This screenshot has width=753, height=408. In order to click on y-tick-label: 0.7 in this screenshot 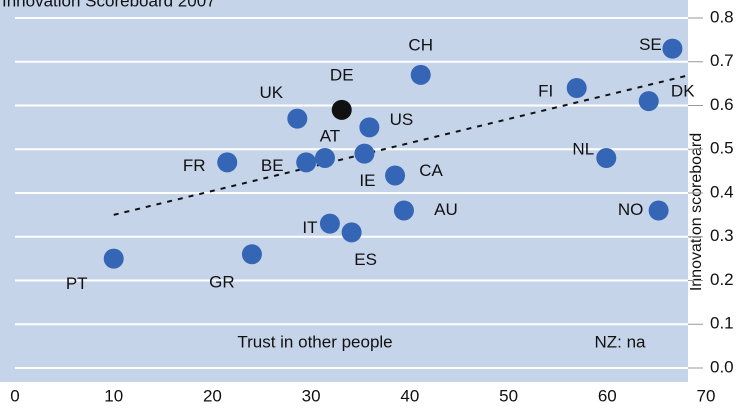, I will do `click(722, 60)`.